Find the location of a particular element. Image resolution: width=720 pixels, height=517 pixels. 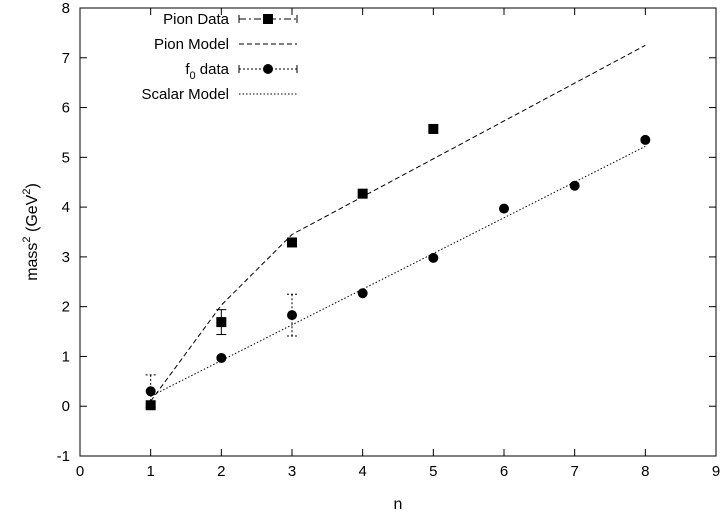

y-tick-label: 3 is located at coordinates (66, 257).